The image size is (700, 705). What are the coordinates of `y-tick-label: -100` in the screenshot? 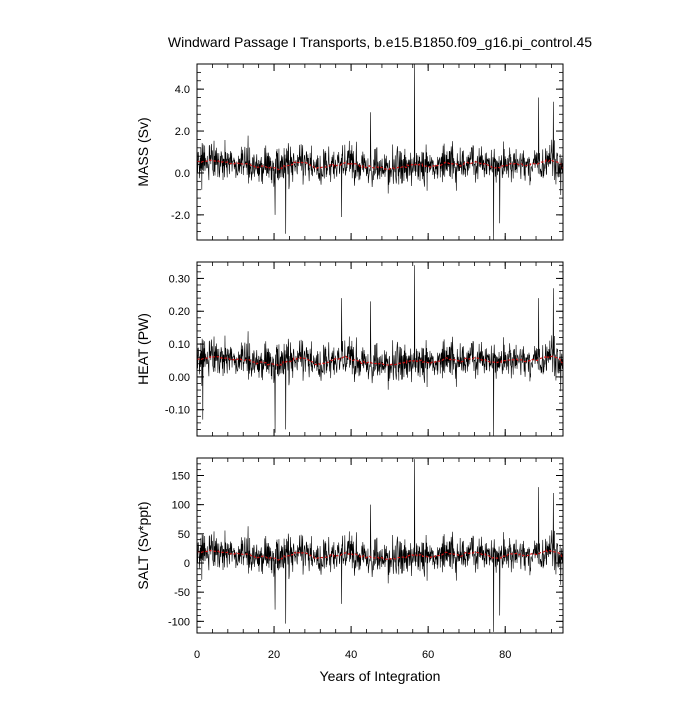 It's located at (179, 622).